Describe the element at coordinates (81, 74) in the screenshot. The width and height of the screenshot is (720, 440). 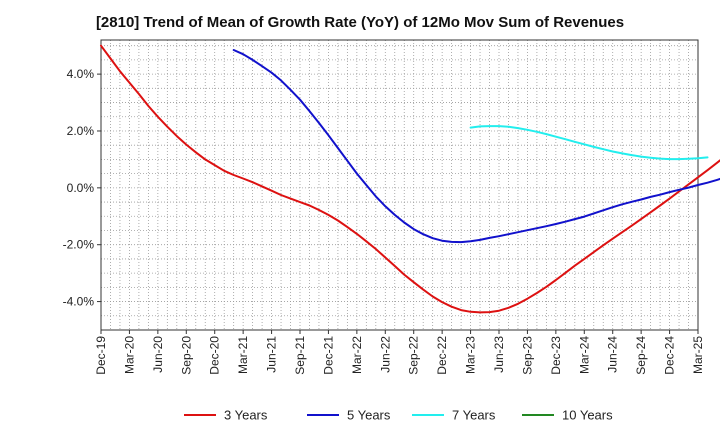
I see `y-tick-label: 4.0%` at that location.